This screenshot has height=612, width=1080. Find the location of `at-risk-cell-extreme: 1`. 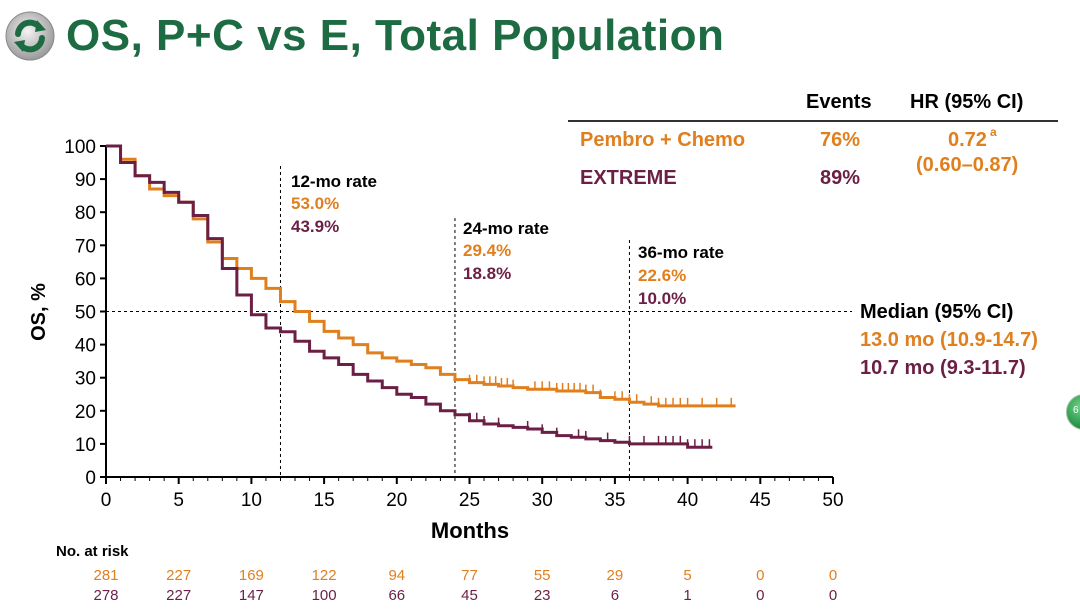

at-risk-cell-extreme: 1 is located at coordinates (687, 595).